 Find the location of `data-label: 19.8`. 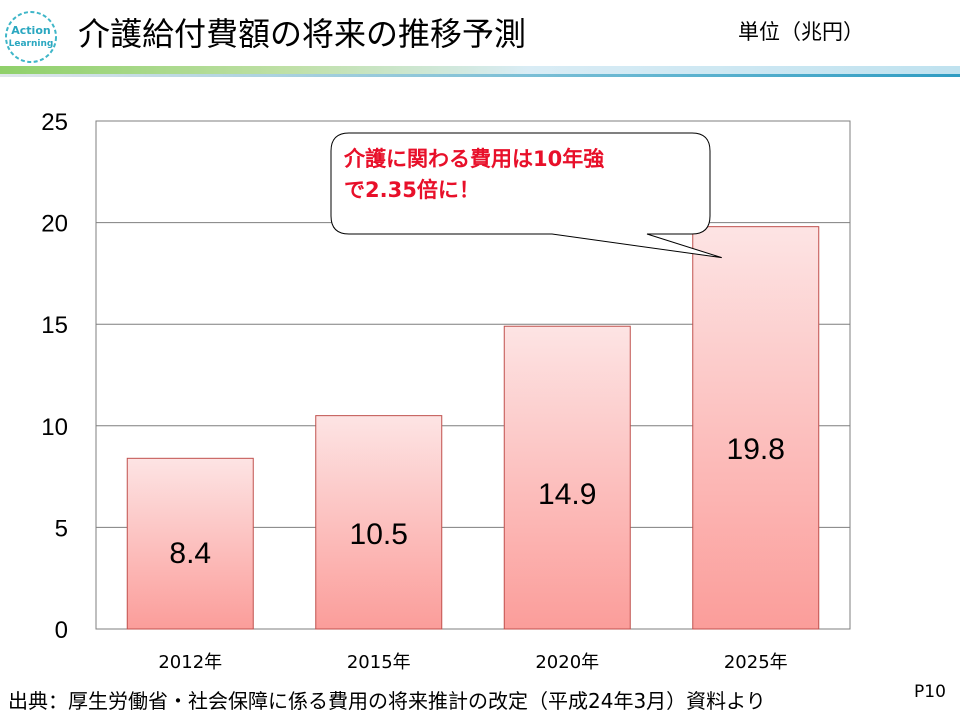

data-label: 19.8 is located at coordinates (756, 449).